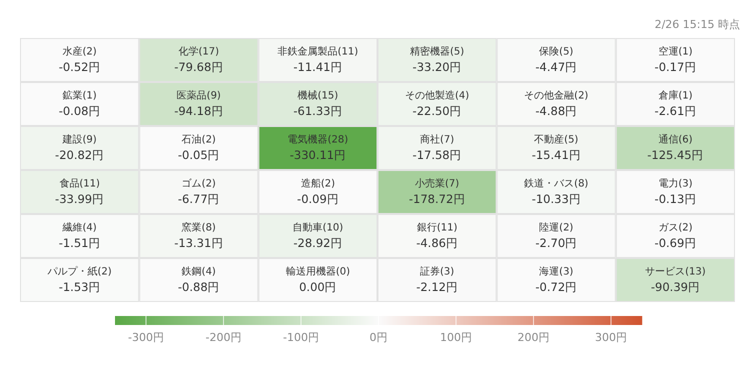  I want to click on data-label: 海運(3) -0.72円, so click(556, 280).